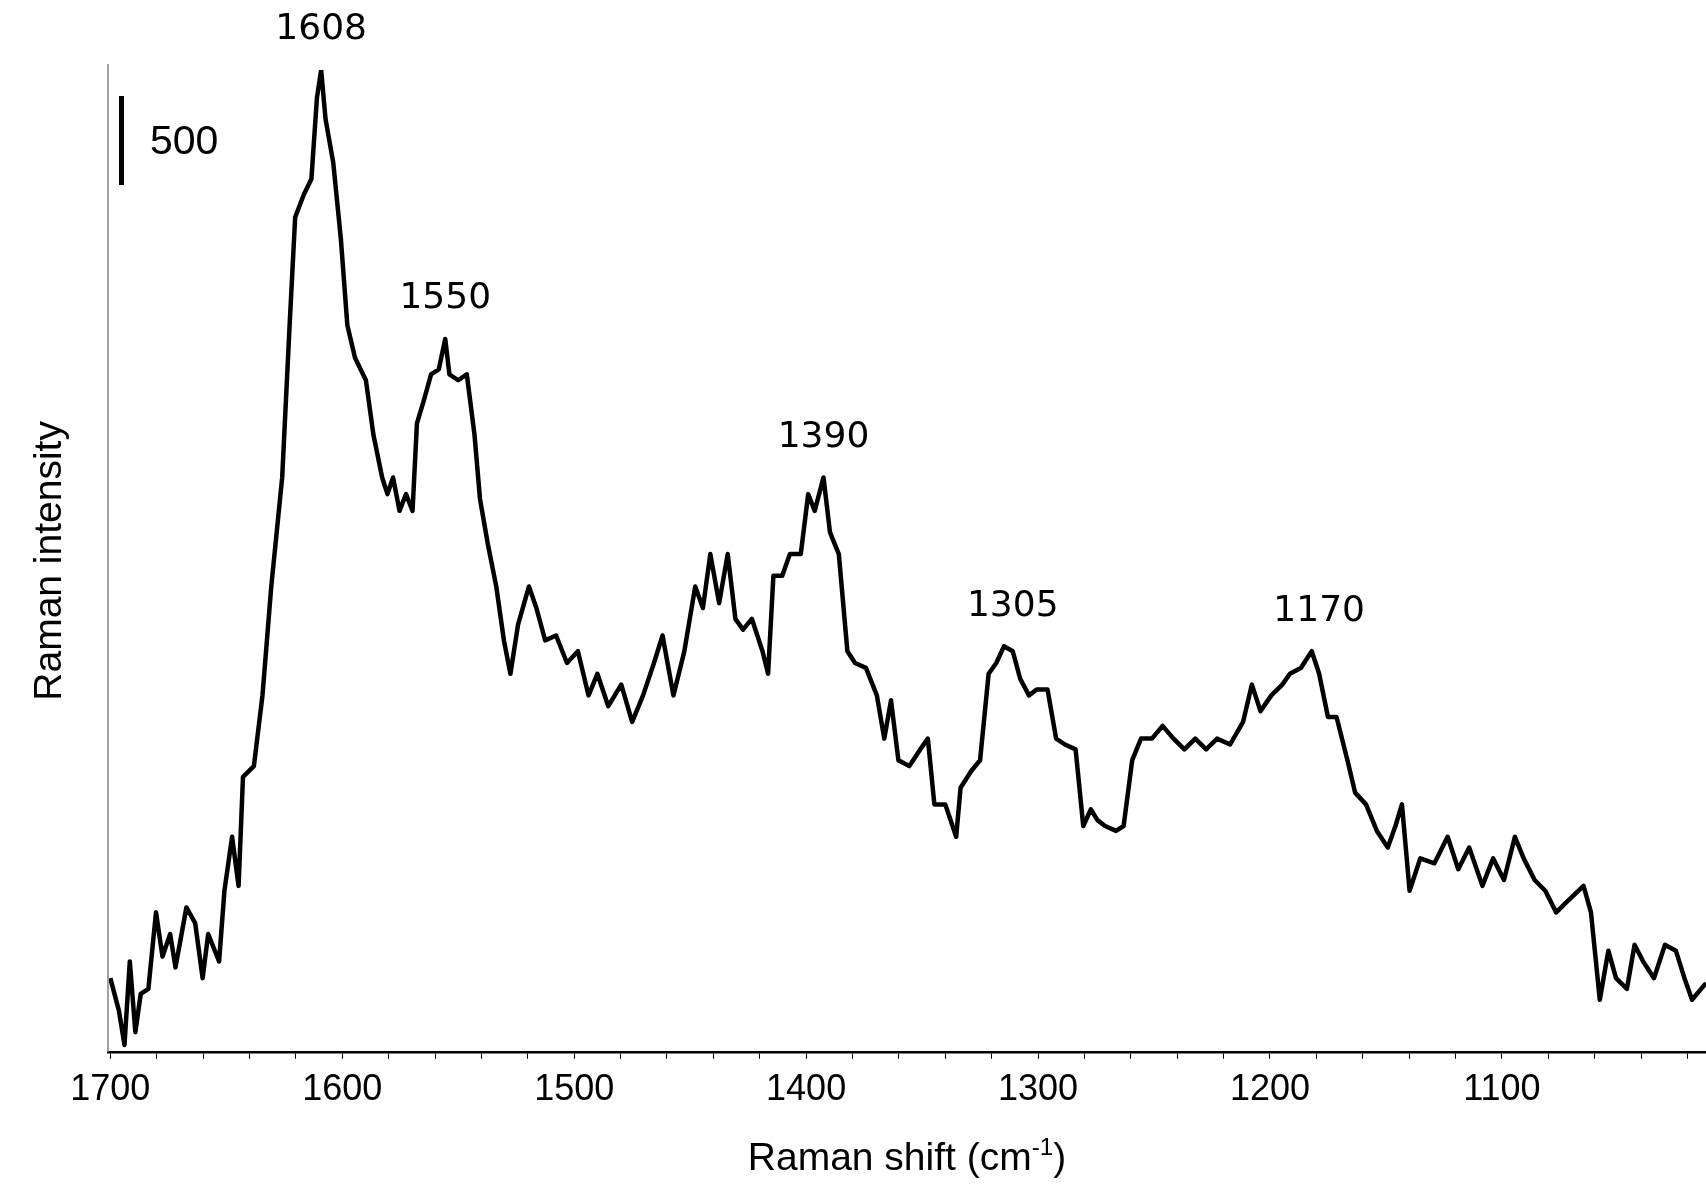 Image resolution: width=1706 pixels, height=1184 pixels. What do you see at coordinates (1012, 603) in the screenshot?
I see `annotation: 1305` at bounding box center [1012, 603].